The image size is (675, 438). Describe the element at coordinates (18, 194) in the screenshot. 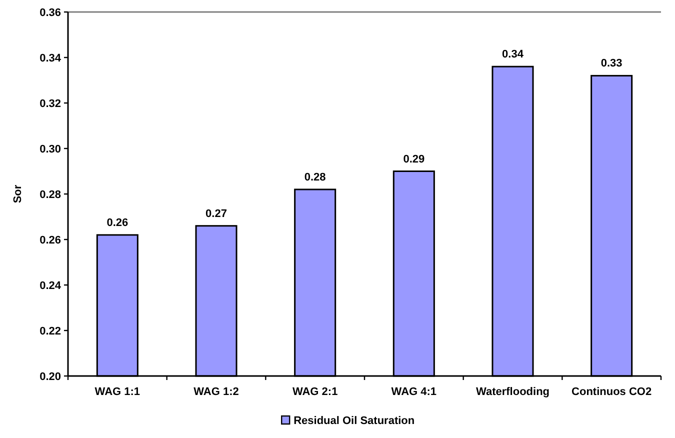

I see `y-axis-title: Sor` at that location.